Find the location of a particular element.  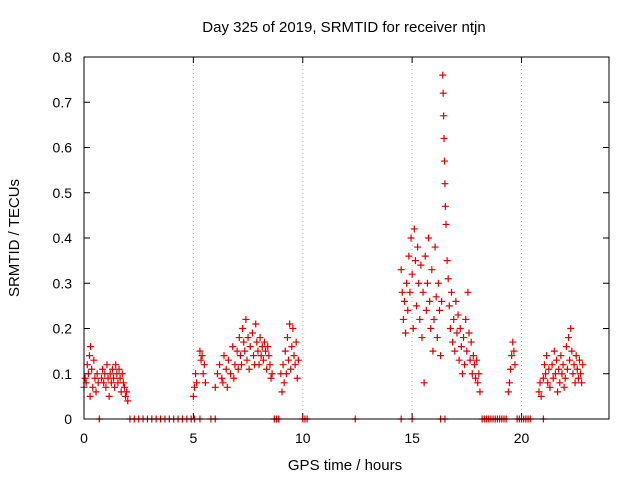

y-tick-label: 0.5 is located at coordinates (63, 193).